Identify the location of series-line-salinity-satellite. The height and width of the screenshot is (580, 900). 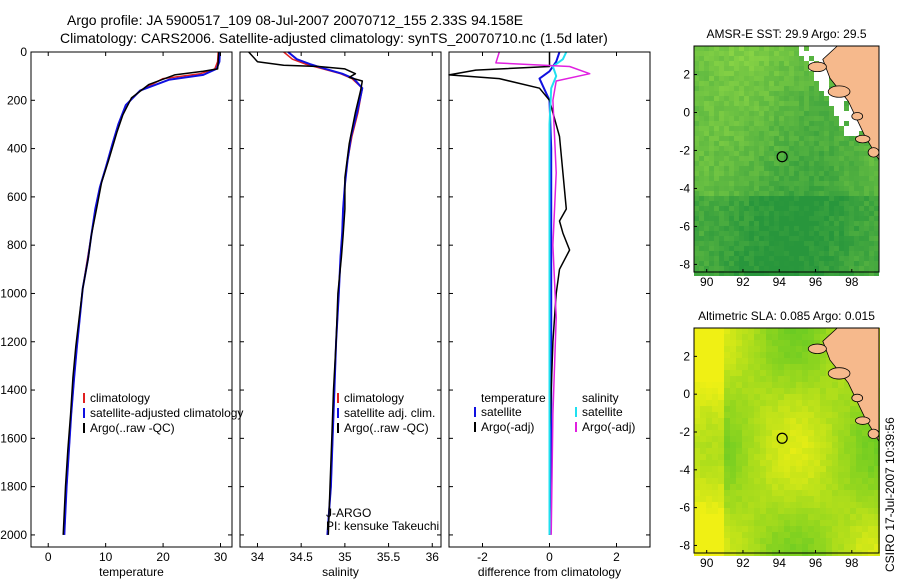
(558, 293).